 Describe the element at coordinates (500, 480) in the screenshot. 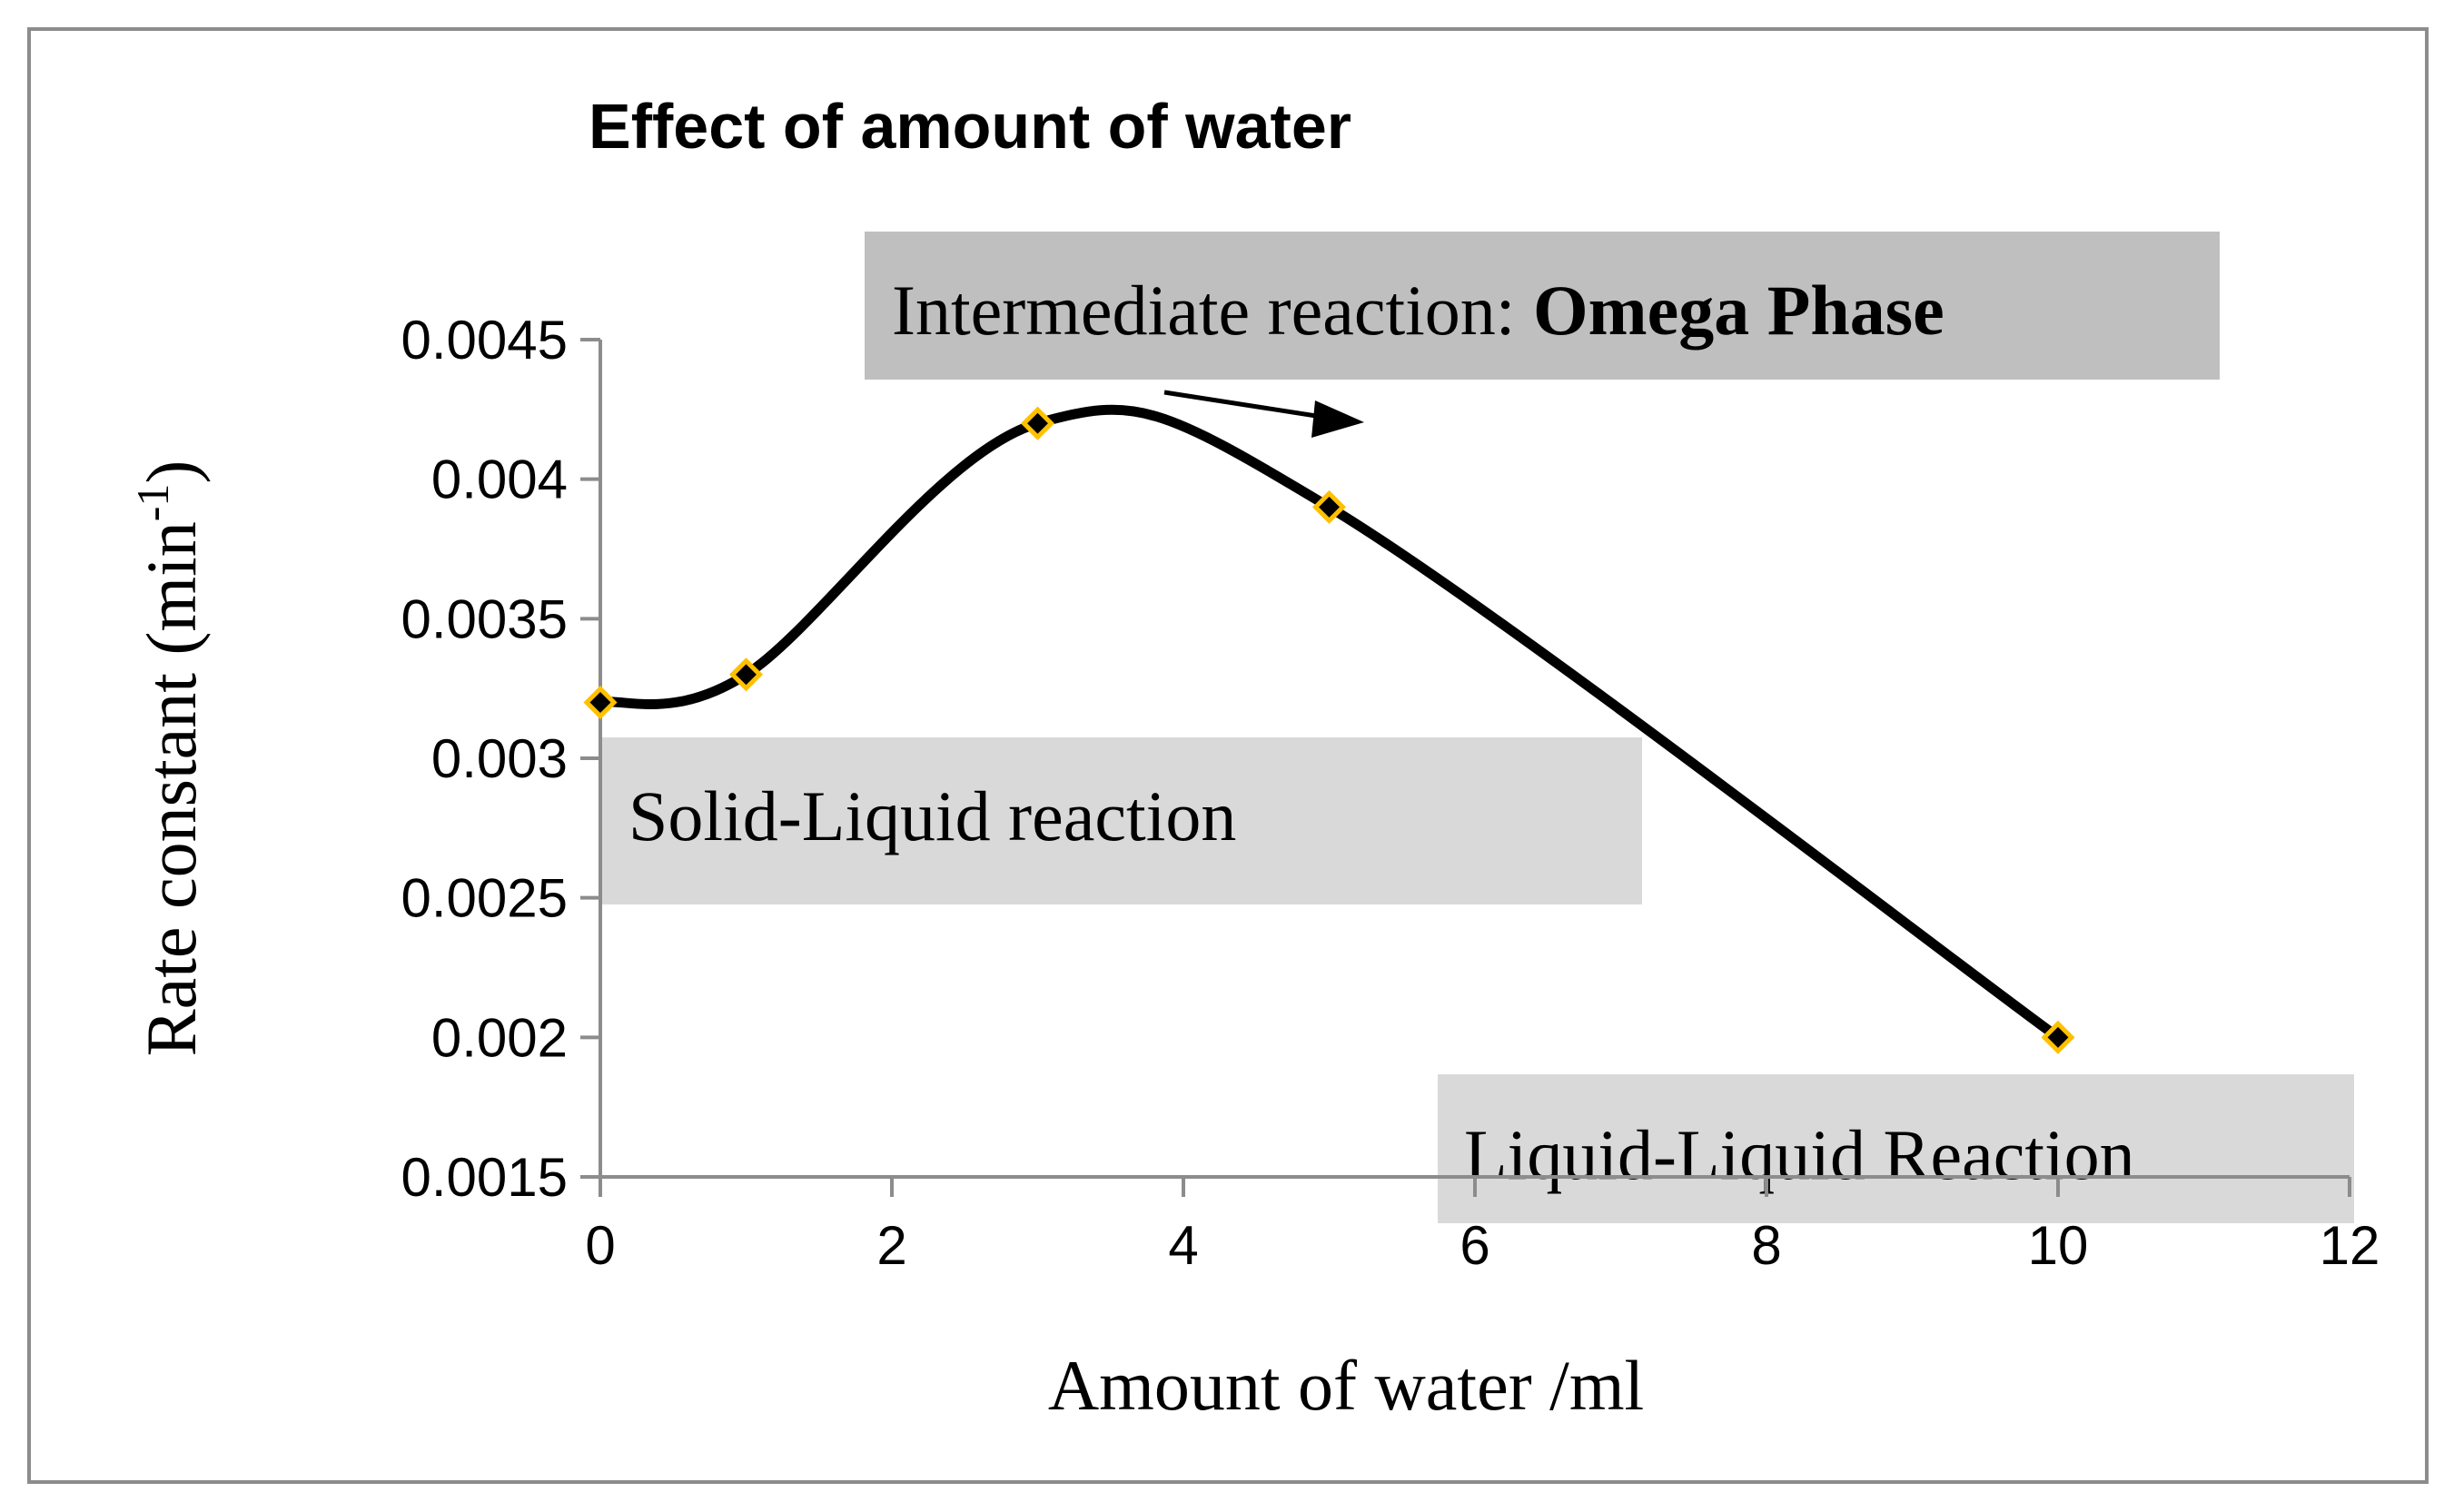

I see `y-tick-label: 0.004` at that location.